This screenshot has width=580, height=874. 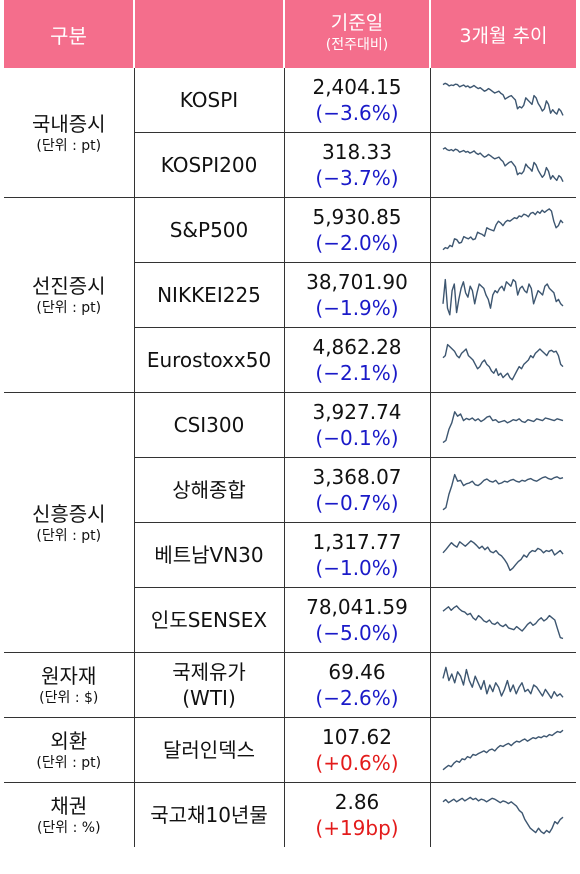 I want to click on weekly-change: (−2.6%), so click(x=357, y=698).